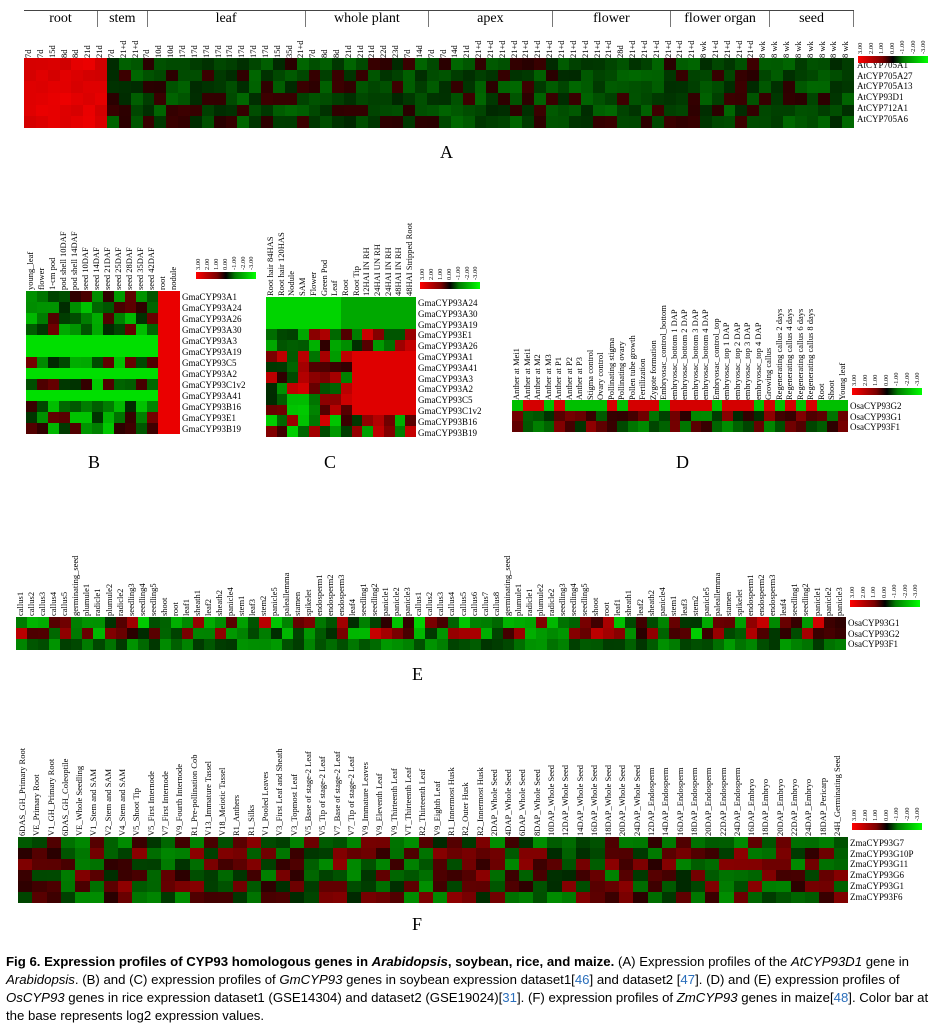  Describe the element at coordinates (877, 843) in the screenshot. I see `row-label: ZmaCYP93G7` at that location.